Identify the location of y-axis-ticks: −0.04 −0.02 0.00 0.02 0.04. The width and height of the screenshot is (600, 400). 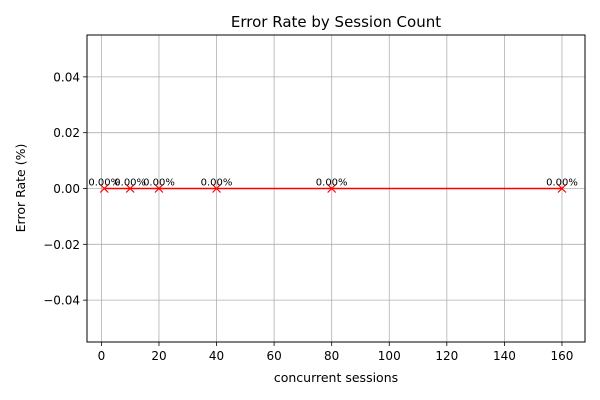
(65, 189).